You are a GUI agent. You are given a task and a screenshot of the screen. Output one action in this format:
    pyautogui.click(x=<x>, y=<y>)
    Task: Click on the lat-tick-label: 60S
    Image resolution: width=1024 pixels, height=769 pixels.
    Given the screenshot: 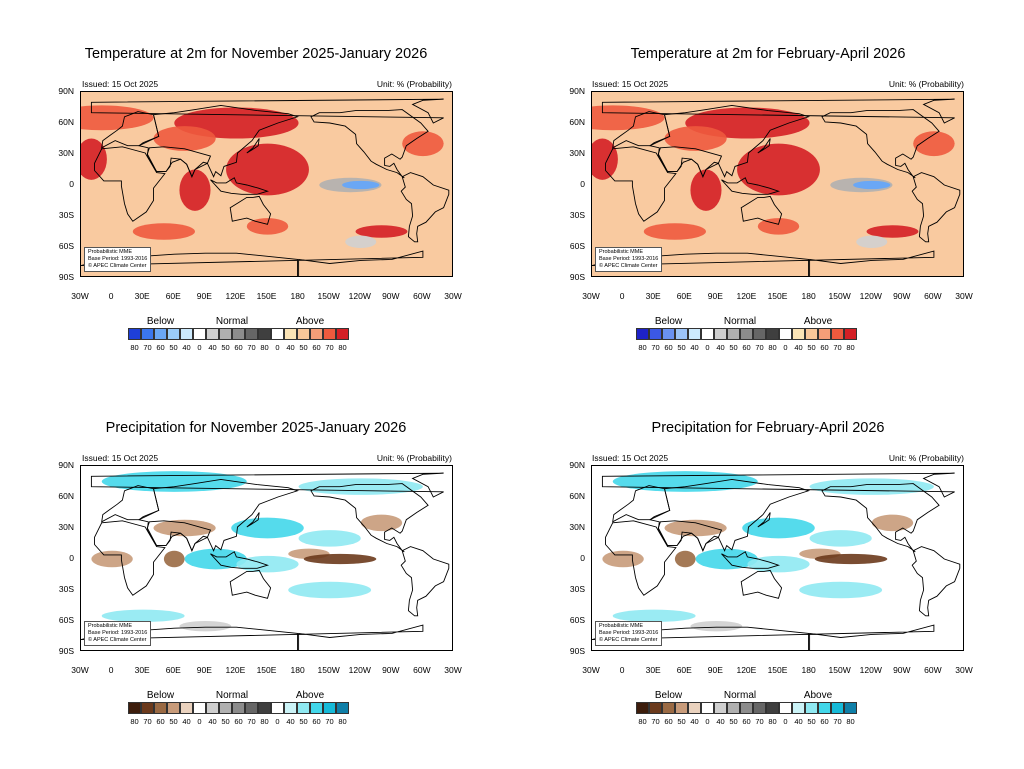 What is the action you would take?
    pyautogui.click(x=577, y=620)
    